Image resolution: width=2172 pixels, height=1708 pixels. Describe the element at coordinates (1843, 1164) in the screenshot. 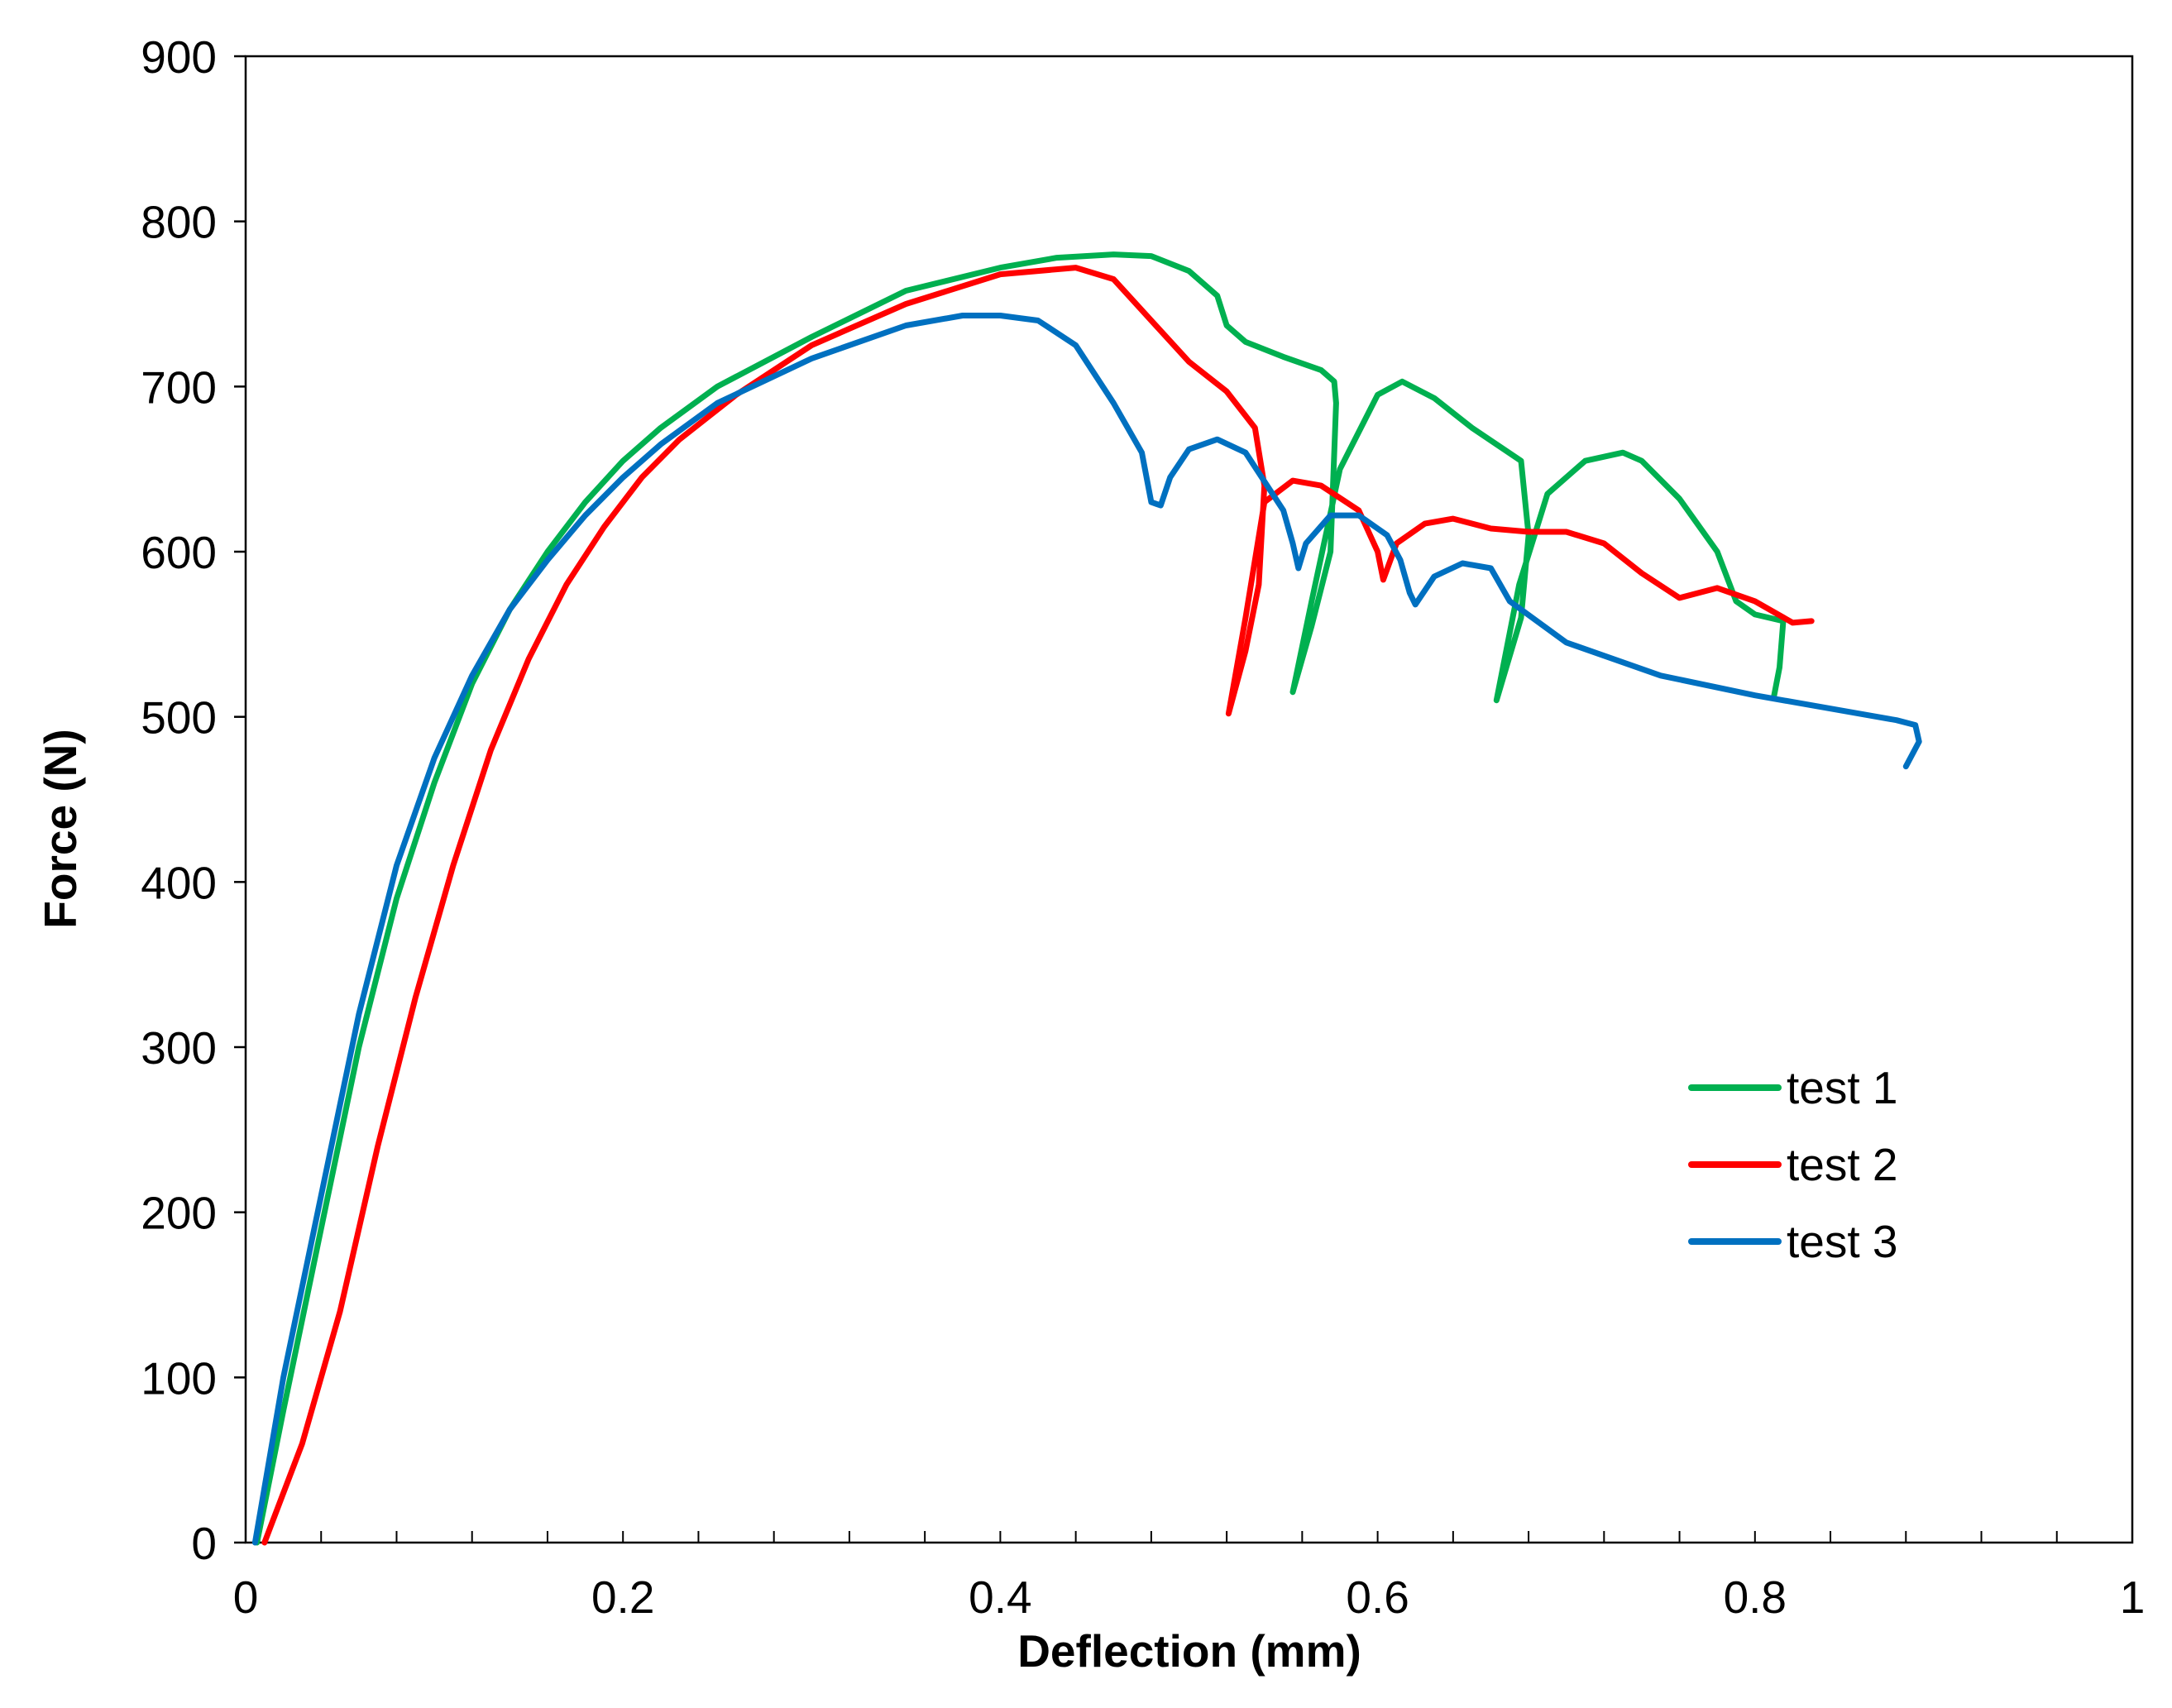

I see `legend-label-test-2: test 2` at that location.